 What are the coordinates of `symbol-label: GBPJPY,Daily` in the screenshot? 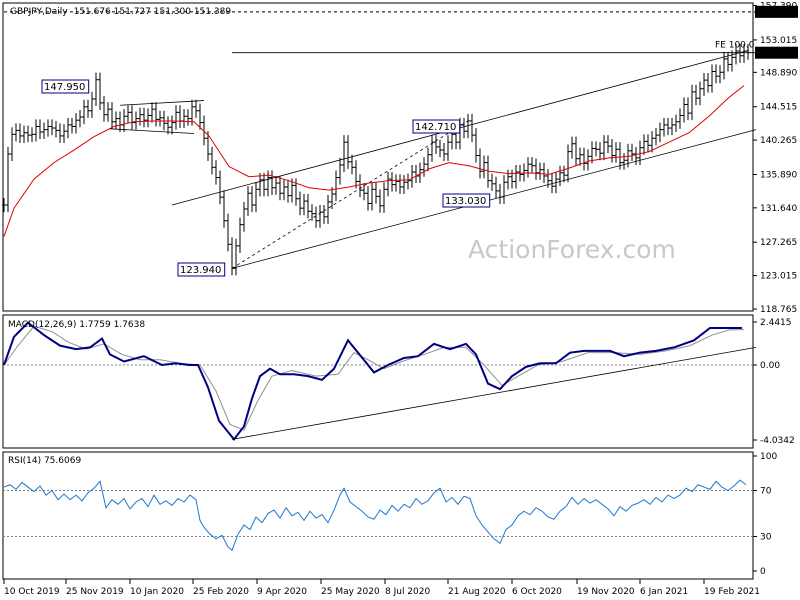 It's located at (39, 12).